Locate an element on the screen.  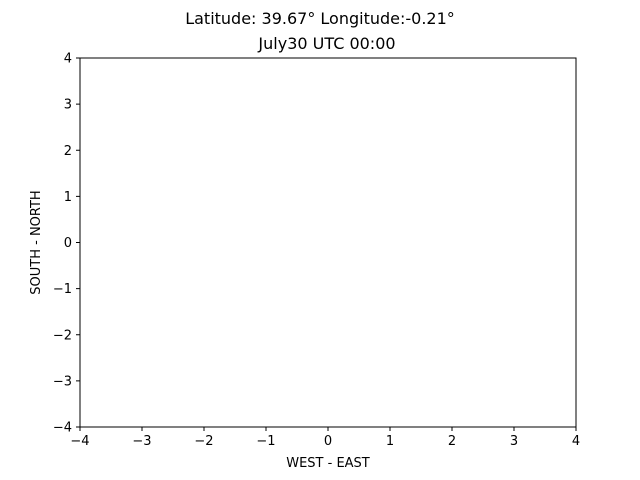
y-axis-ticks: −4 −3 −2 −1 0 1 2 3 4 is located at coordinates (66, 244).